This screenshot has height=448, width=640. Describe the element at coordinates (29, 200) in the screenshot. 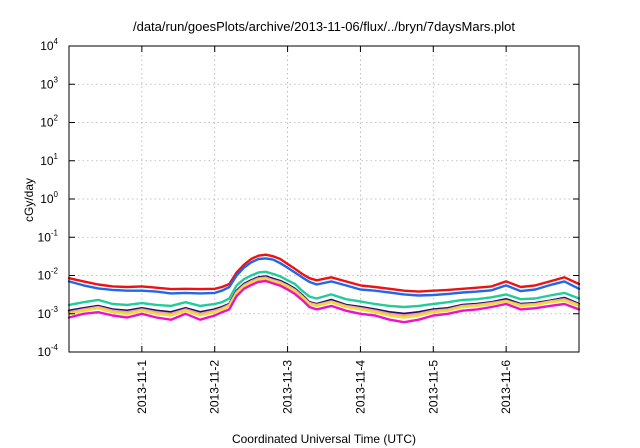

I see `y-axis-label: cGy/day` at that location.